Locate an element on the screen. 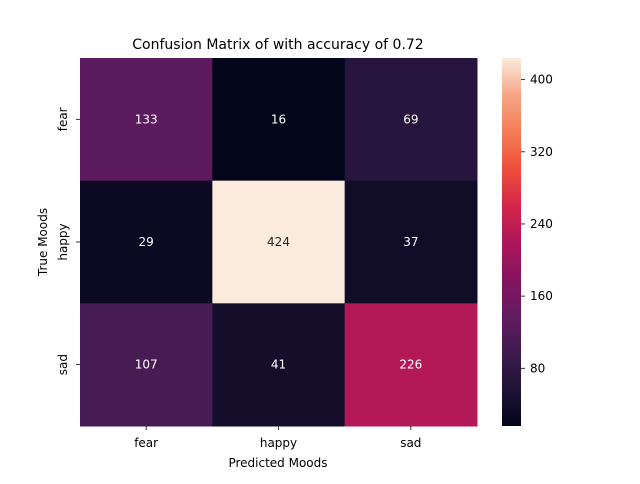  y-axis-label: True Moods is located at coordinates (43, 242).